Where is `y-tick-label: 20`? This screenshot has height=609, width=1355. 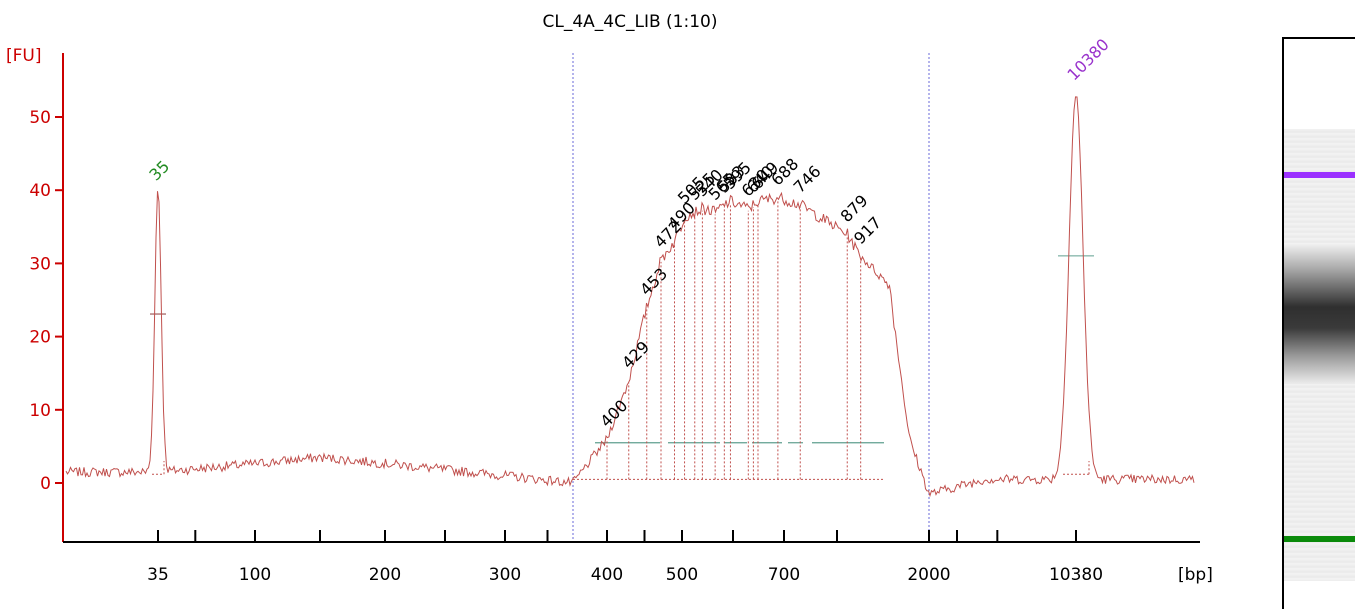
y-tick-label: 20 is located at coordinates (40, 338).